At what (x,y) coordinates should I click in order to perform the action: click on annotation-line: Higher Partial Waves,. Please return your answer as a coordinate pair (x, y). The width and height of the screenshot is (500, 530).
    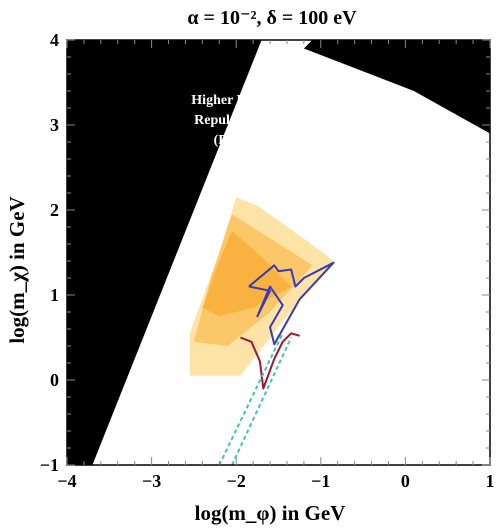
    Looking at the image, I should click on (257, 100).